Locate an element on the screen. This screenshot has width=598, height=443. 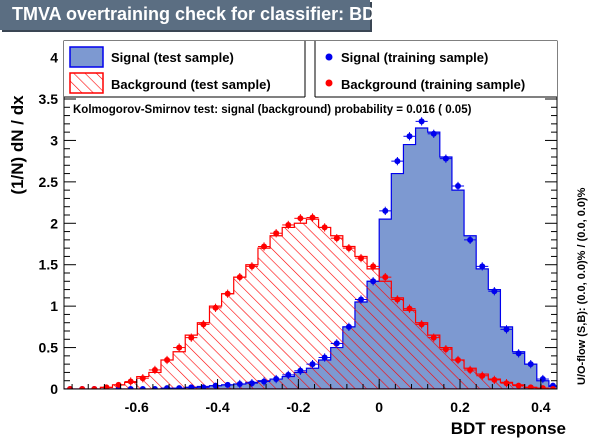
x-axis-title: BDT response is located at coordinates (508, 428).